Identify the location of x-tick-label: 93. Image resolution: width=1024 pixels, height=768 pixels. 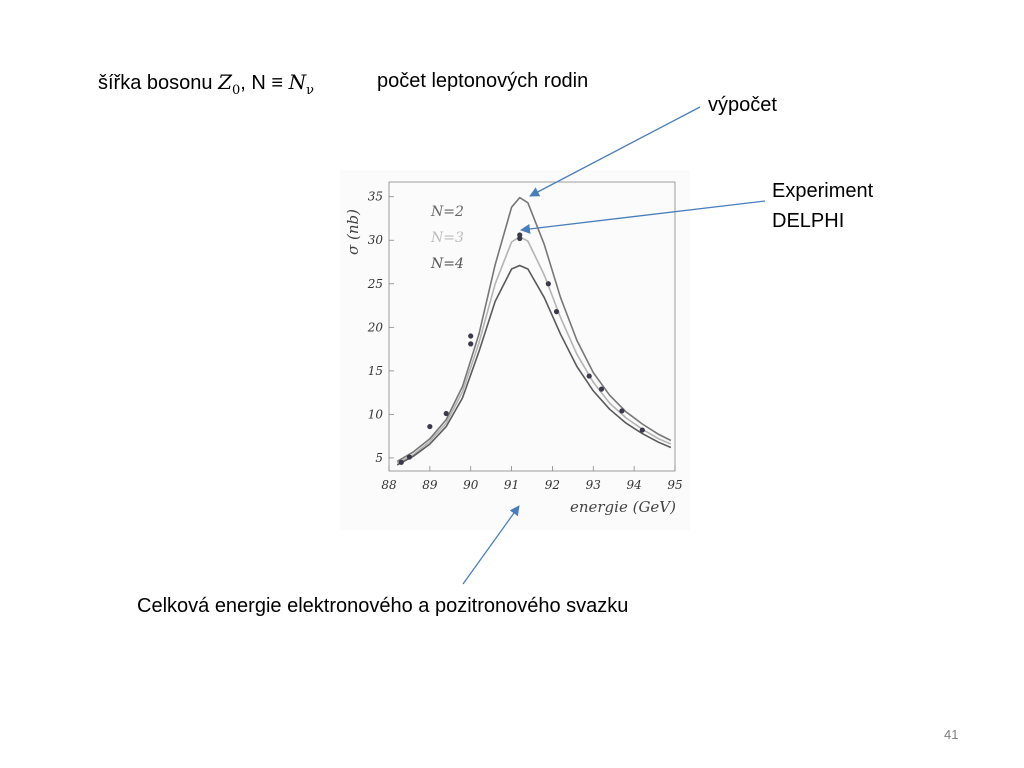
(594, 485).